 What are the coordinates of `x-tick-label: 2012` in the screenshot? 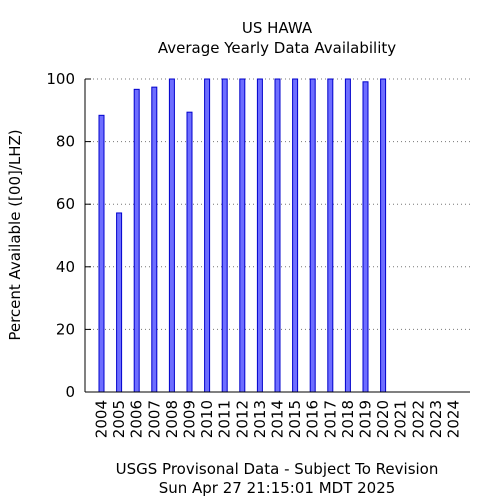 It's located at (242, 419).